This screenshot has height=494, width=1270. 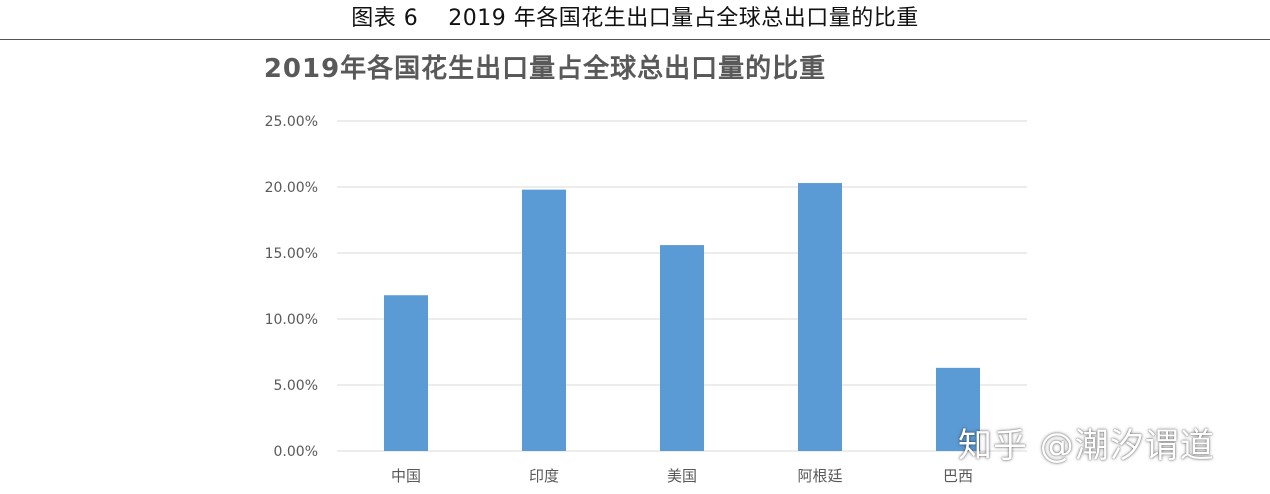 I want to click on watermark: 知乎 @潮汐谓道, so click(x=1086, y=446).